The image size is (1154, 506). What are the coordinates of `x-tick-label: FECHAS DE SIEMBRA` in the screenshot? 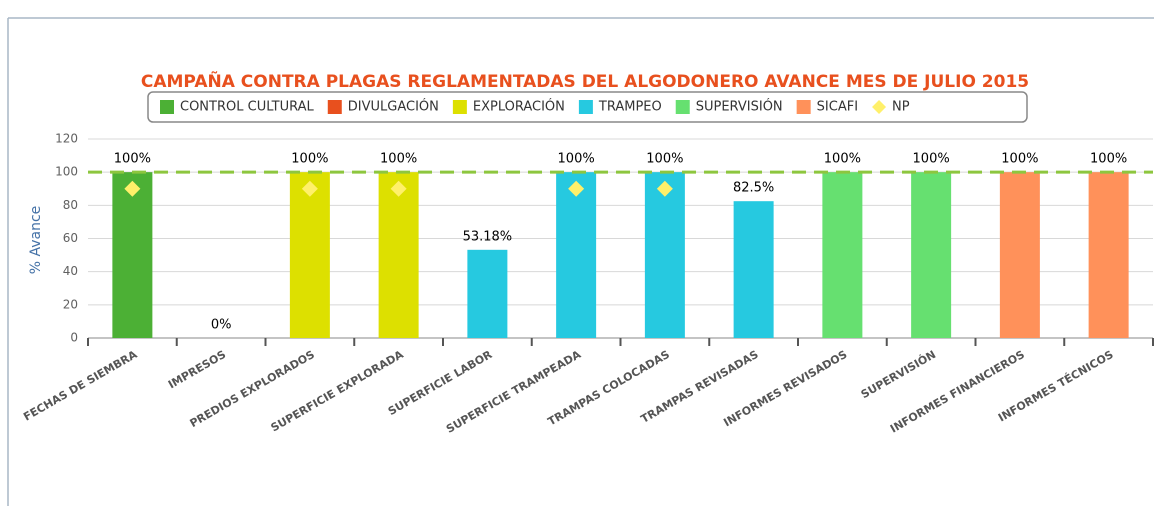 It's located at (80, 386).